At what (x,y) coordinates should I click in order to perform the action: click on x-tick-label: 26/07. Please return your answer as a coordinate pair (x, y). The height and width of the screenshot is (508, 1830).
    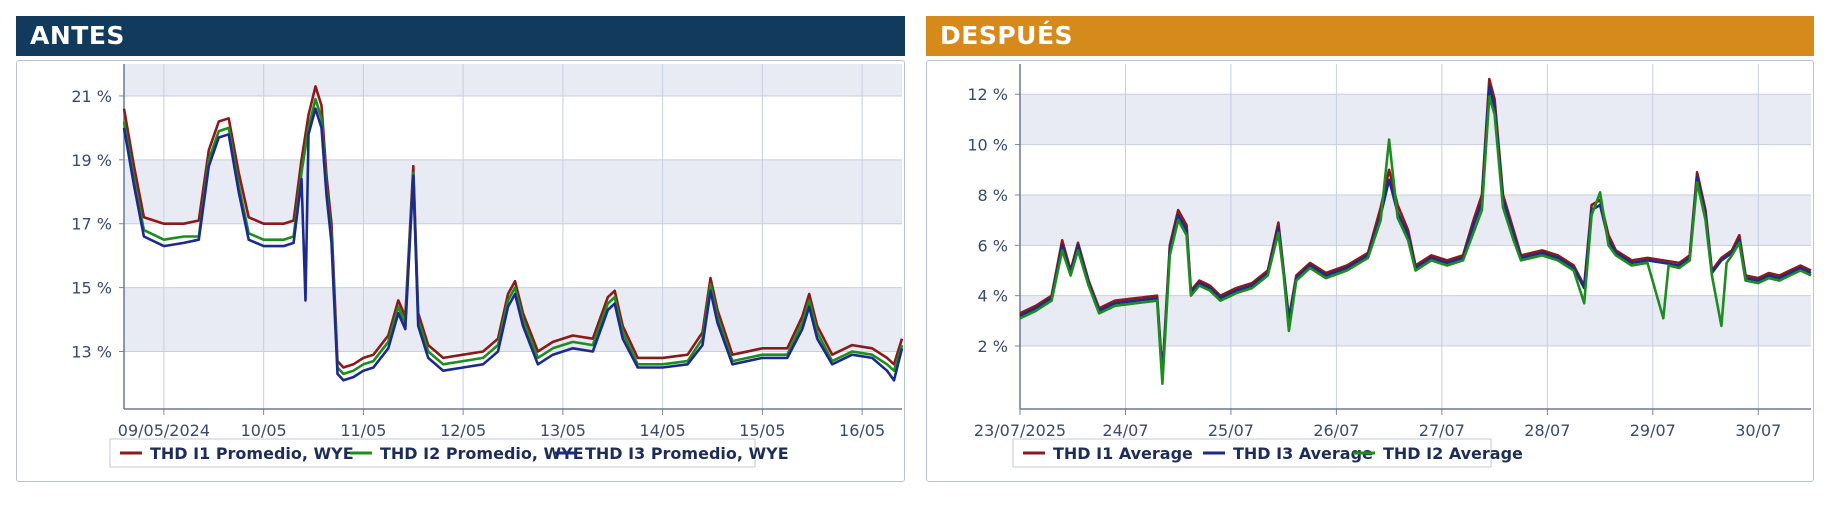
    Looking at the image, I should click on (1336, 430).